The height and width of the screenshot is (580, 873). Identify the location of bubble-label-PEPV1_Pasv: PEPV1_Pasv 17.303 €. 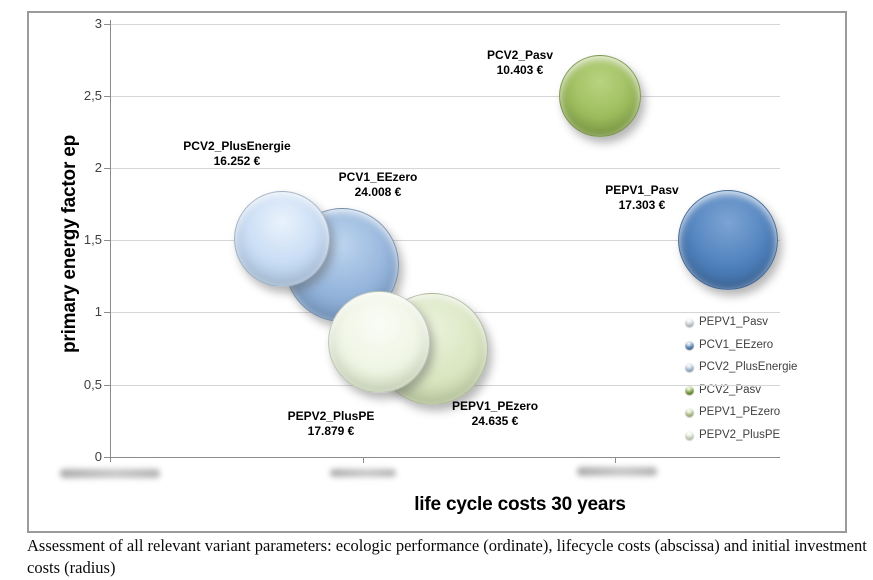
(641, 198).